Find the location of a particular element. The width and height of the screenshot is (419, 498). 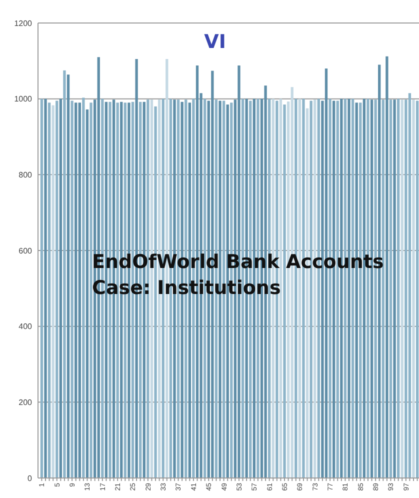

y-tick-label: 1000 is located at coordinates (23, 99).